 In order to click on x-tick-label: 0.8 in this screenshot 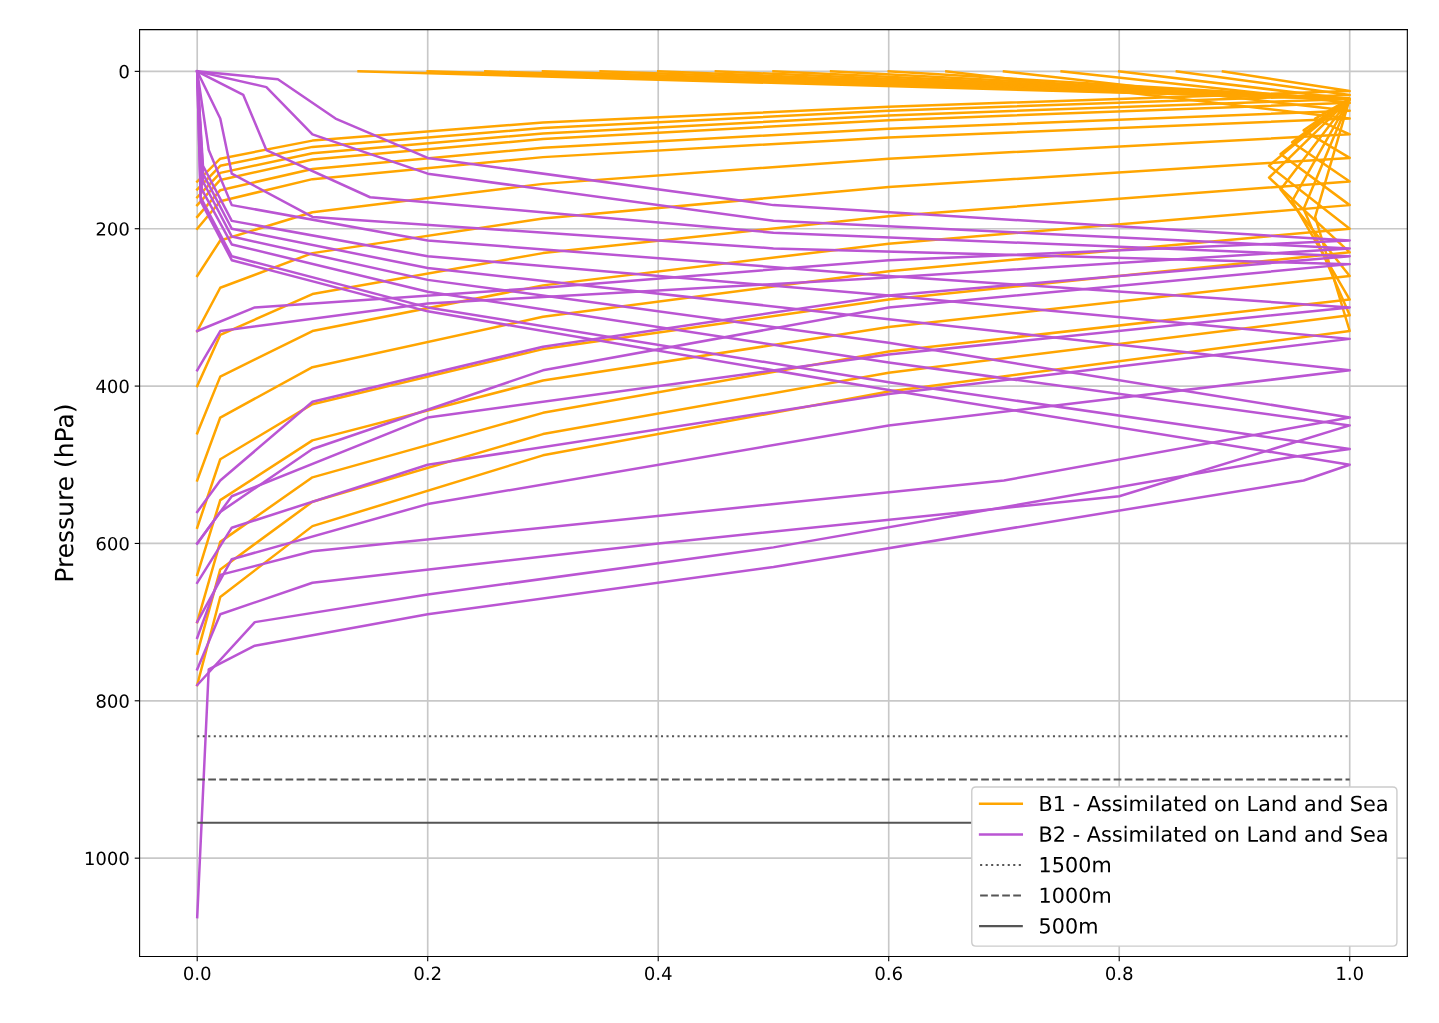, I will do `click(1119, 973)`.